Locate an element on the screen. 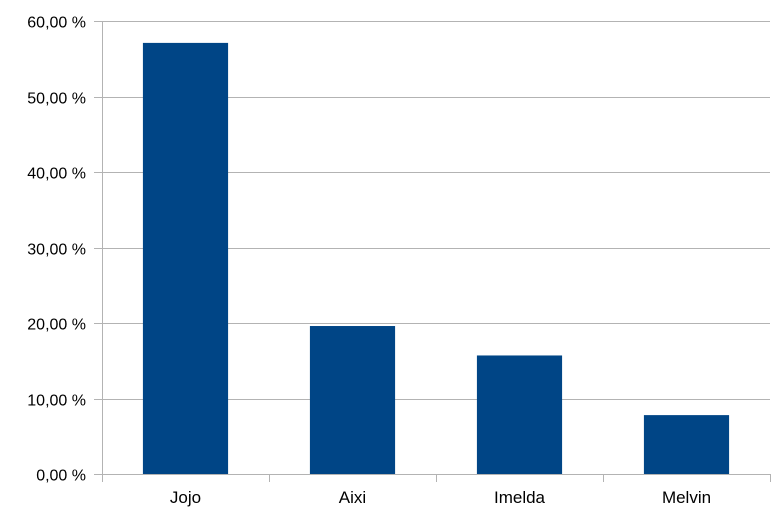 The width and height of the screenshot is (774, 507). y-tick-label: 10,00 % is located at coordinates (56, 401).